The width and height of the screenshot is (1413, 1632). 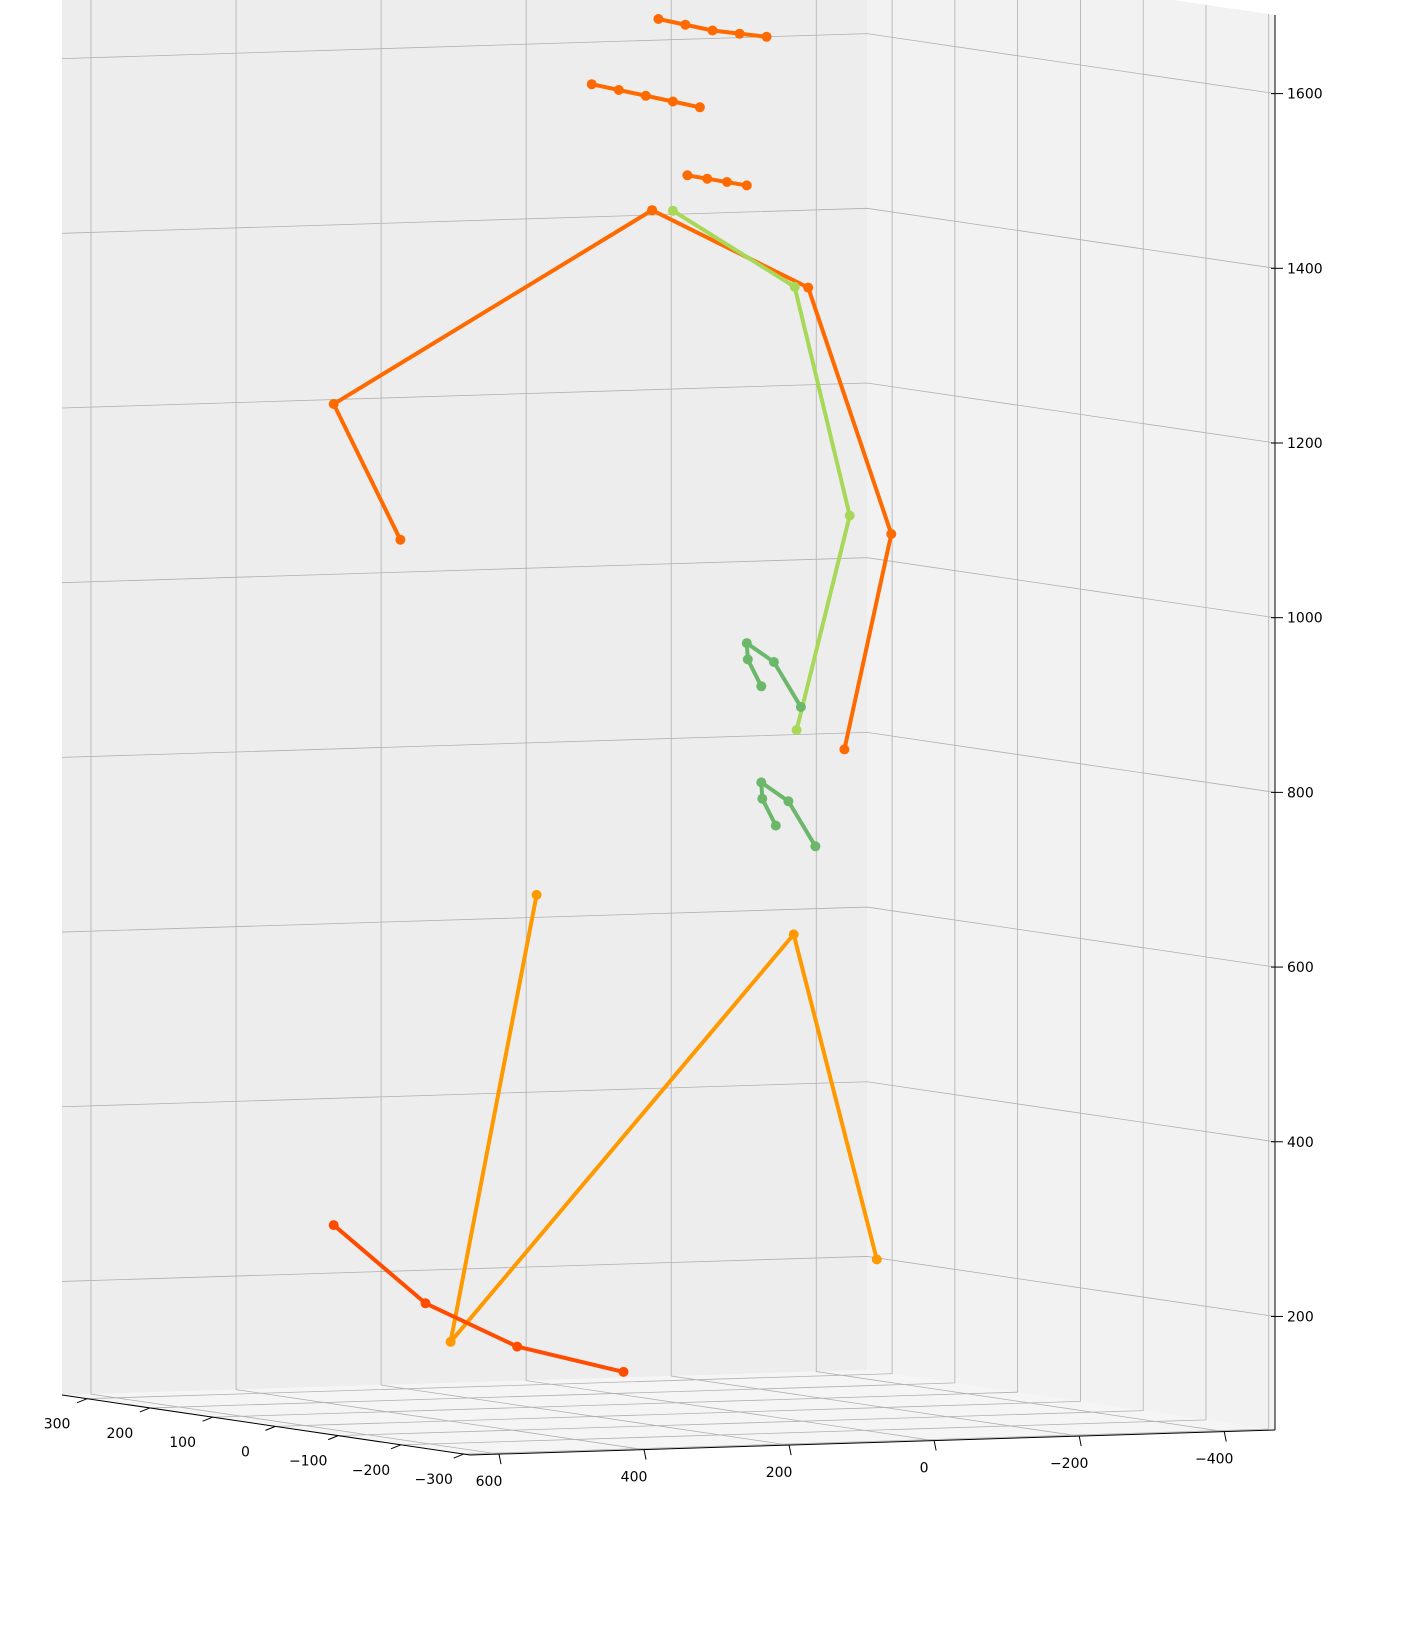 What do you see at coordinates (1305, 619) in the screenshot?
I see `z-tick-label: 1000` at bounding box center [1305, 619].